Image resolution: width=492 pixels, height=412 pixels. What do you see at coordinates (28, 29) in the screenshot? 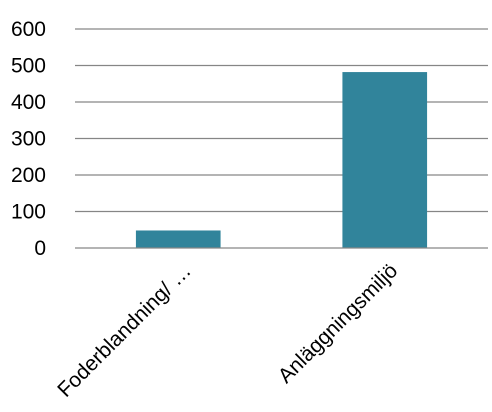
I see `y-tick-label: 600` at bounding box center [28, 29].